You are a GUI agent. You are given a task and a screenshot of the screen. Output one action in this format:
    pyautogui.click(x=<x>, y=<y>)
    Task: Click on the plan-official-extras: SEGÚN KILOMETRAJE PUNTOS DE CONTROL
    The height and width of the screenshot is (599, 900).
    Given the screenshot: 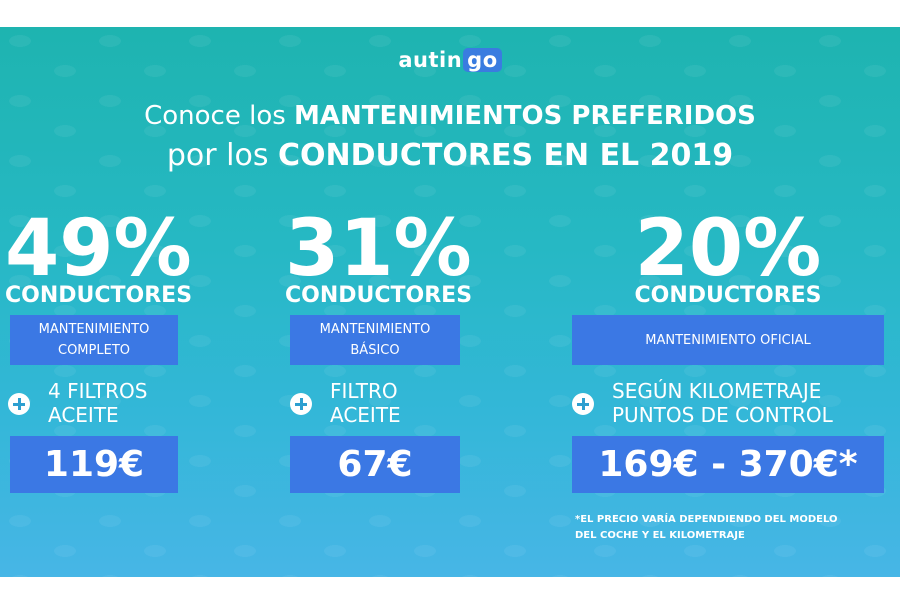 What is the action you would take?
    pyautogui.click(x=722, y=403)
    